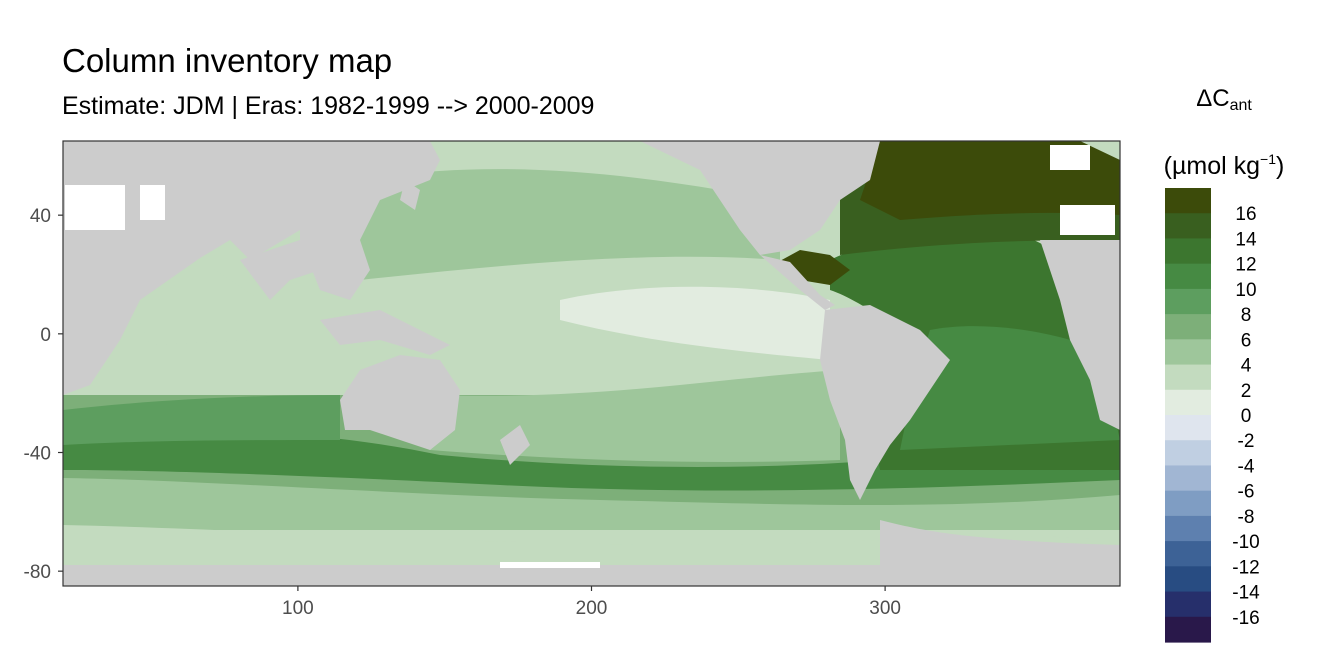 The image size is (1344, 672). Describe the element at coordinates (1246, 492) in the screenshot. I see `legend-label: -6` at that location.